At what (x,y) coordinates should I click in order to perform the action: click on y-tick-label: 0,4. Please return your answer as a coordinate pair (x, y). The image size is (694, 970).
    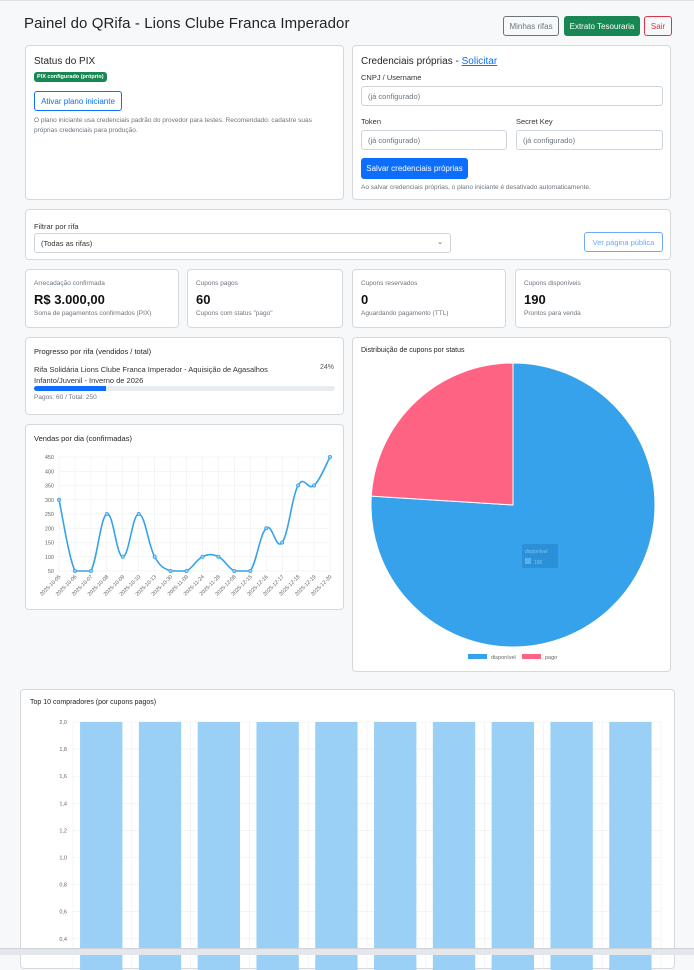
    Looking at the image, I should click on (63, 940).